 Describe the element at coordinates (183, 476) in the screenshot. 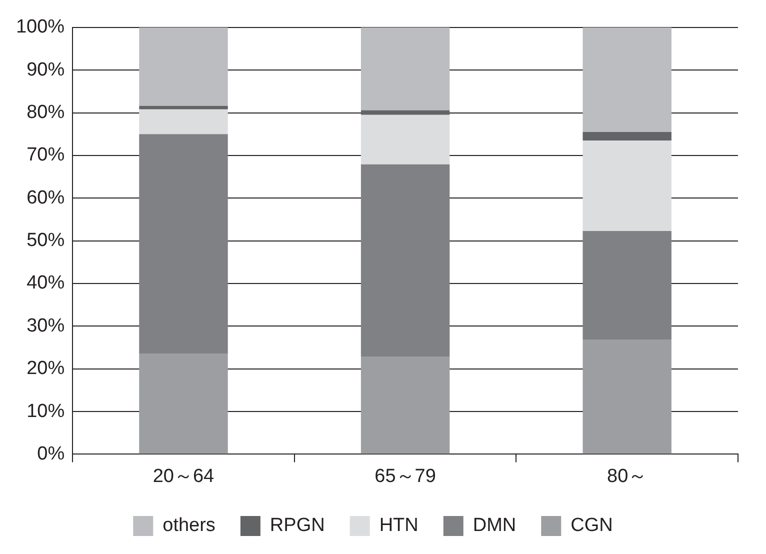

I see `x-tick-label: 20～64` at that location.